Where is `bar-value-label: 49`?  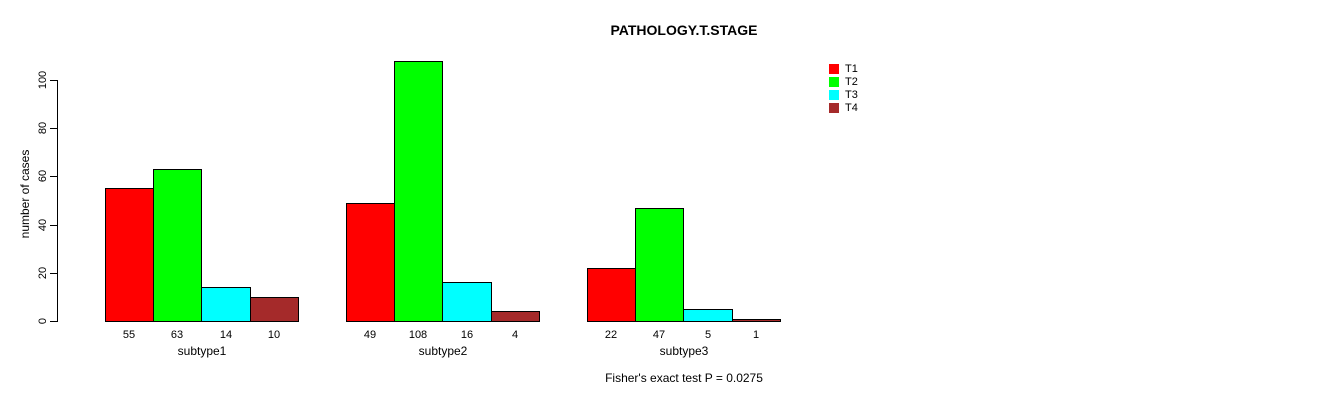 bar-value-label: 49 is located at coordinates (370, 335).